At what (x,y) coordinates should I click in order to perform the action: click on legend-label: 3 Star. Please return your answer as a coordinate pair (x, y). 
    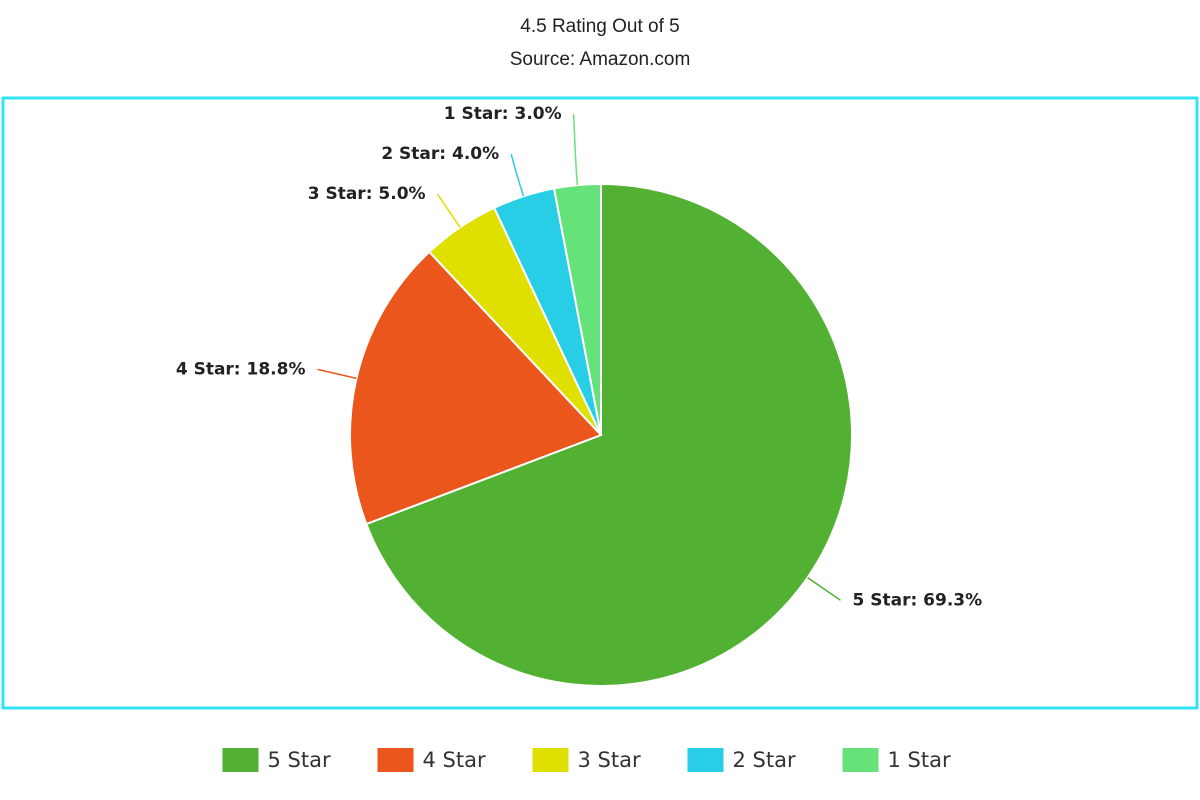
    Looking at the image, I should click on (609, 760).